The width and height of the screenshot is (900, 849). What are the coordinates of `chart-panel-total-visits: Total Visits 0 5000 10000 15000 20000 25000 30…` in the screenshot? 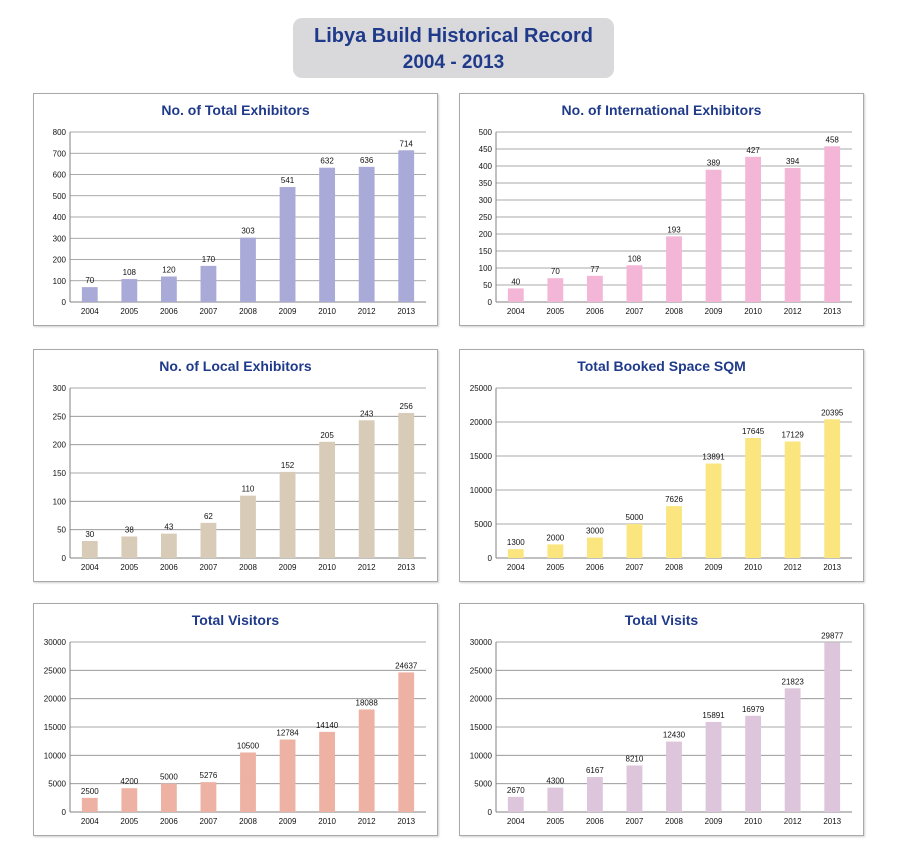 It's located at (661, 719).